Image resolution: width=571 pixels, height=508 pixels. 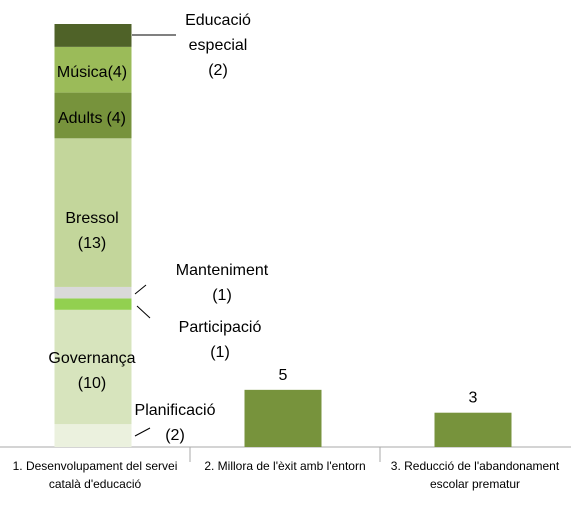 I want to click on segment-label: Educació especial (2), so click(x=218, y=45).